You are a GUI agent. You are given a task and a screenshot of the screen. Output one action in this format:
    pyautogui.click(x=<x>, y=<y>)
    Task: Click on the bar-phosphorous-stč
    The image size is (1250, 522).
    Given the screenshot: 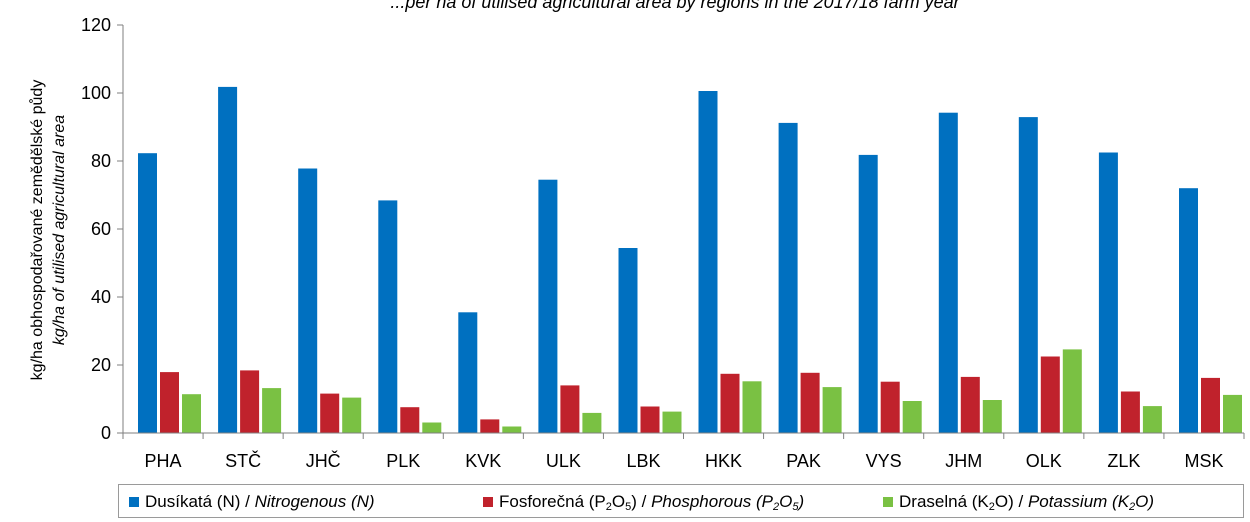 What is the action you would take?
    pyautogui.click(x=250, y=401)
    